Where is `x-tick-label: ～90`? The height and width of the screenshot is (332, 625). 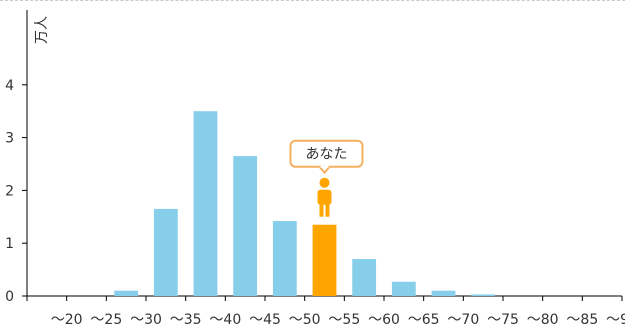
x-tick-label: ～90 is located at coordinates (615, 320).